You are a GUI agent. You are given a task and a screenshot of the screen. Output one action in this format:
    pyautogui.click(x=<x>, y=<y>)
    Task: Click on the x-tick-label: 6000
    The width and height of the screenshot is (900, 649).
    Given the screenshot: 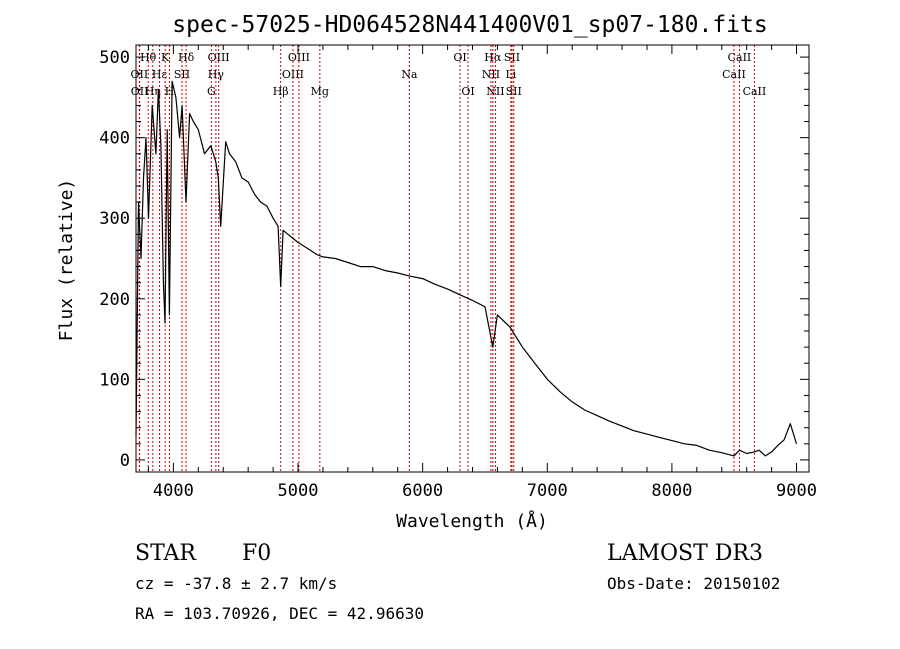 What is the action you would take?
    pyautogui.click(x=422, y=491)
    